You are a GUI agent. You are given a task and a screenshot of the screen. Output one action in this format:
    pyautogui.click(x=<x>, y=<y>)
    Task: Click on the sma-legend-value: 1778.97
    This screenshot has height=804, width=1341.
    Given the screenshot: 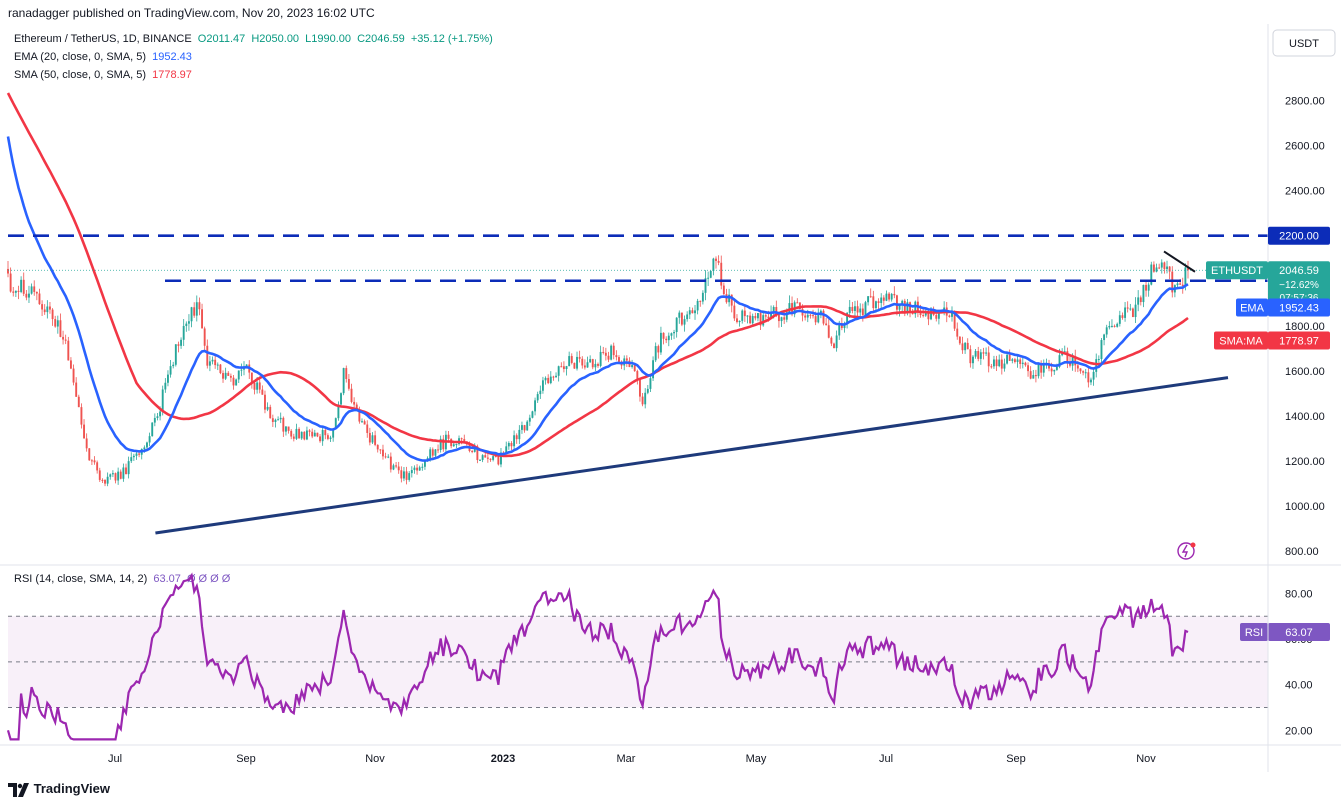 What is the action you would take?
    pyautogui.click(x=172, y=75)
    